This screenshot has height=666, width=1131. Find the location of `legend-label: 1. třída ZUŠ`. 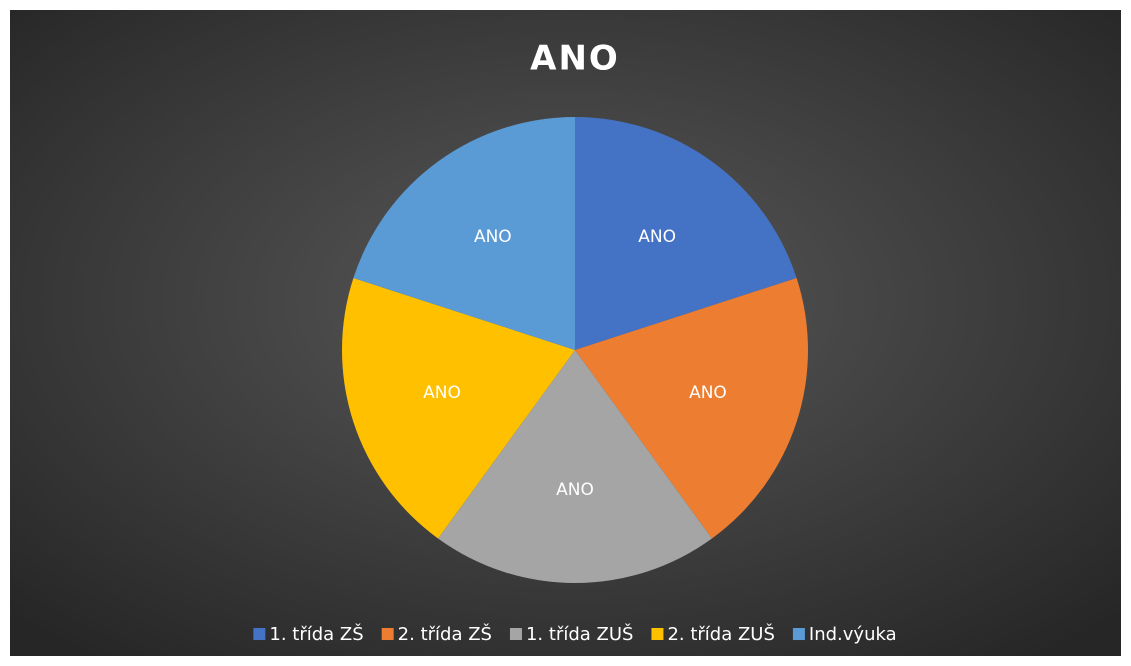

legend-label: 1. třída ZUŠ is located at coordinates (579, 634).